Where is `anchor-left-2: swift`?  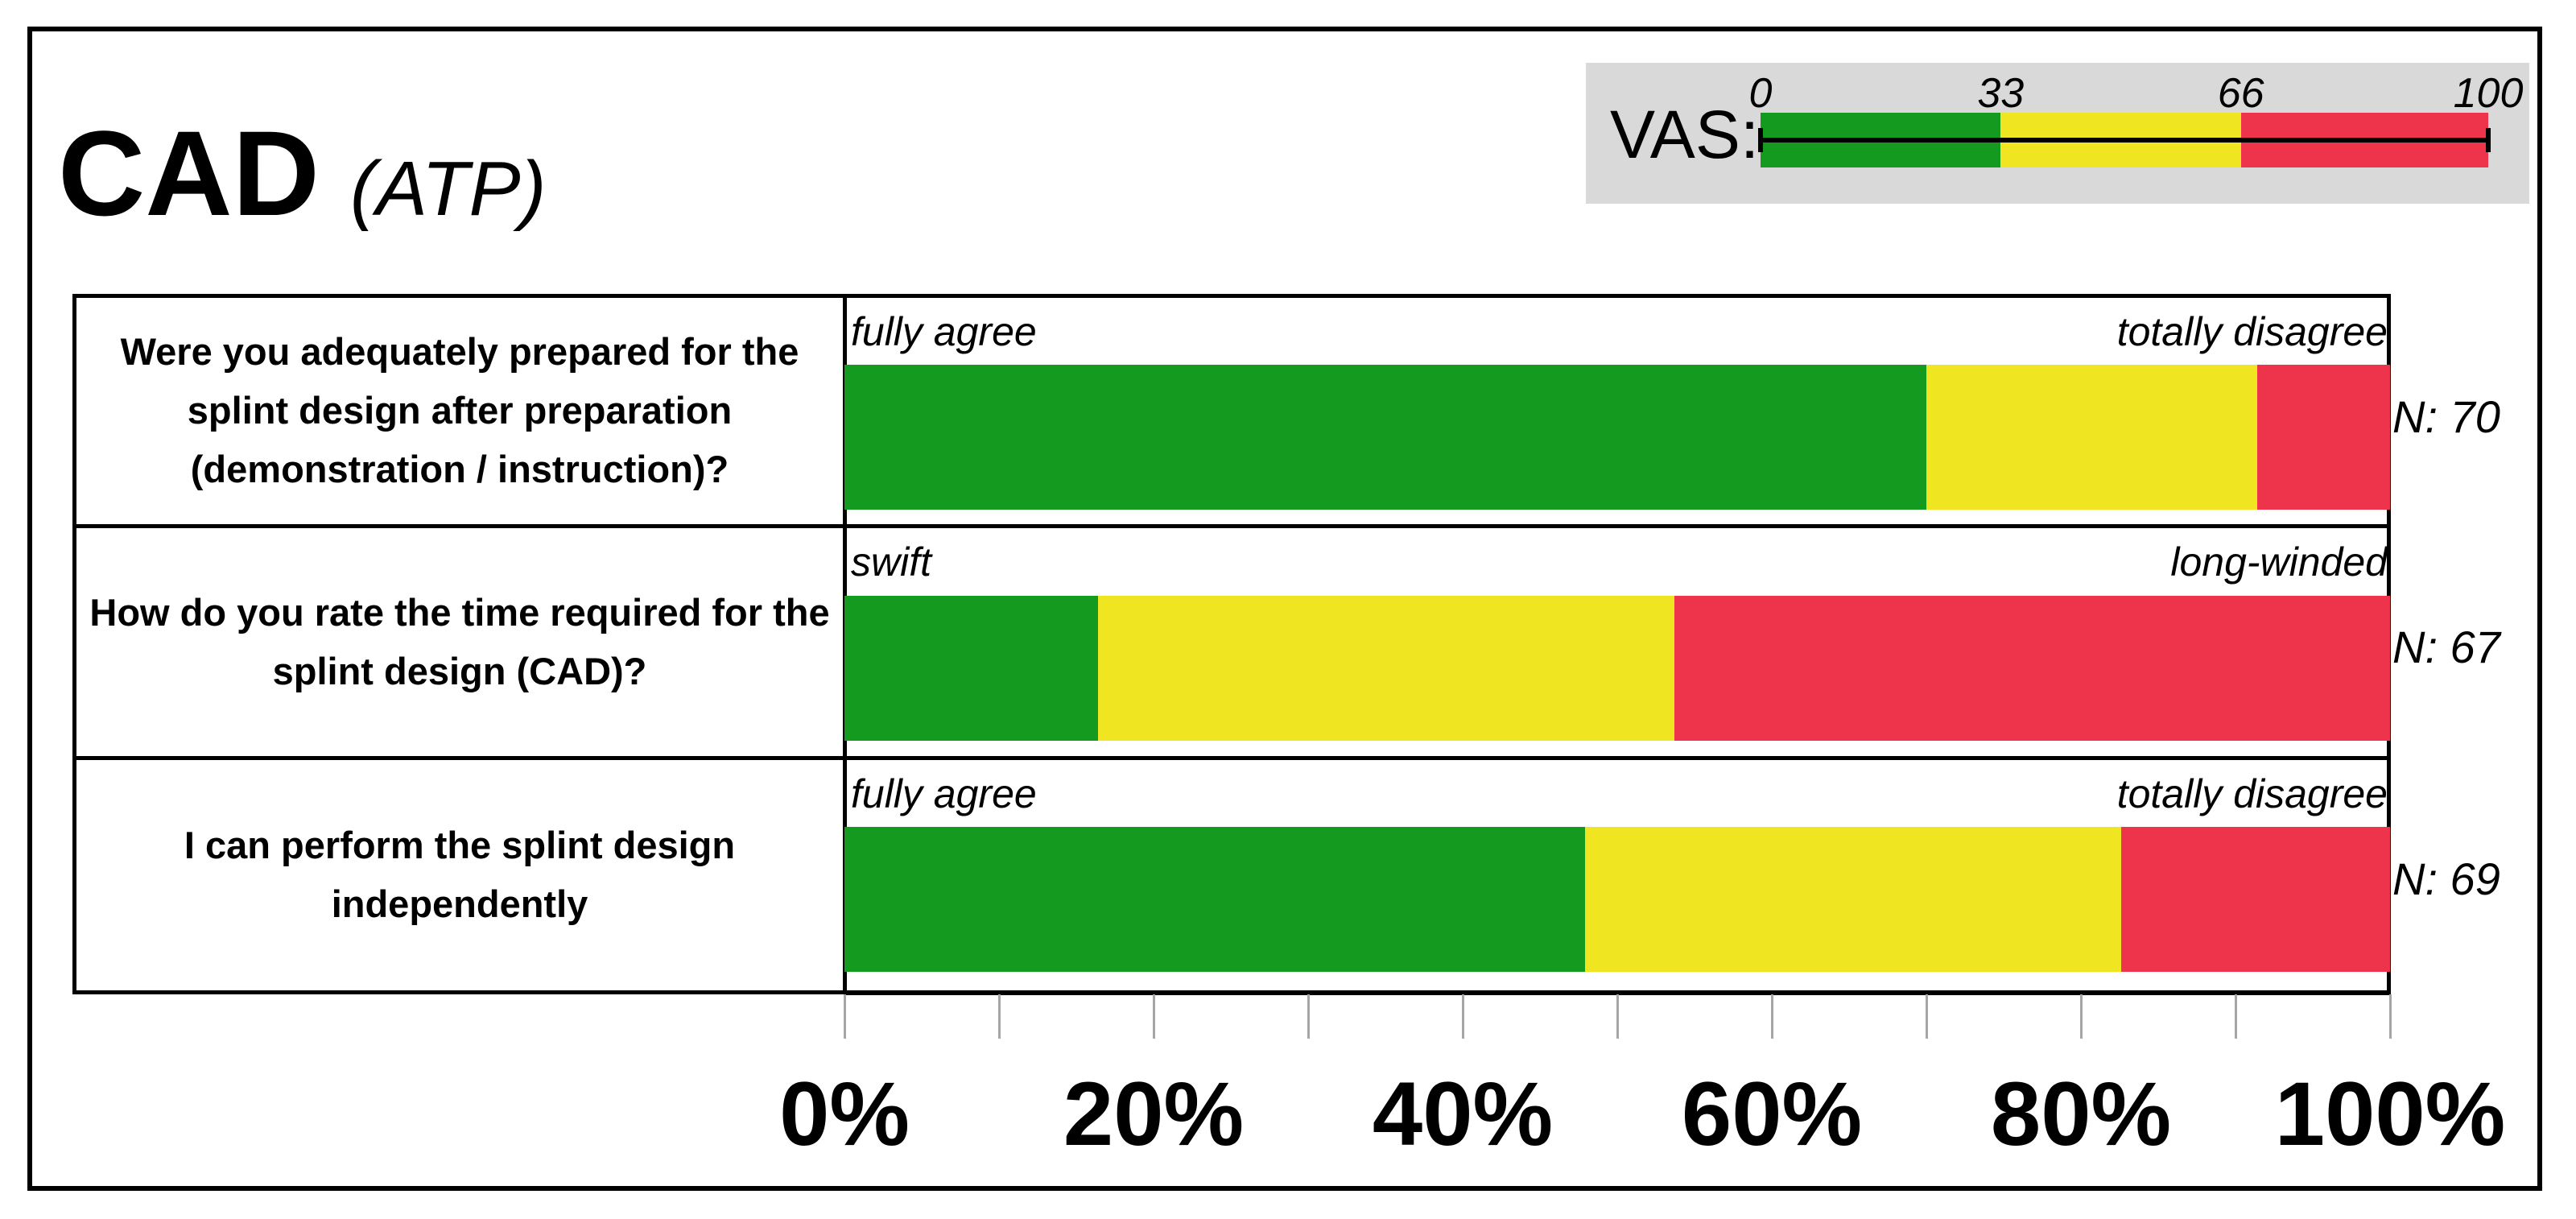 anchor-left-2: swift is located at coordinates (891, 562).